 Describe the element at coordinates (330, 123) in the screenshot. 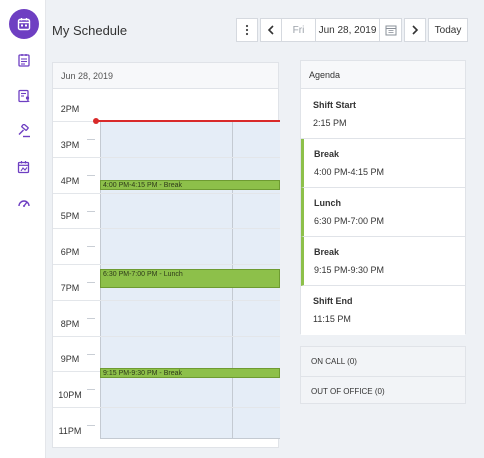

I see `agenda-item-time: 2:15 PM` at that location.